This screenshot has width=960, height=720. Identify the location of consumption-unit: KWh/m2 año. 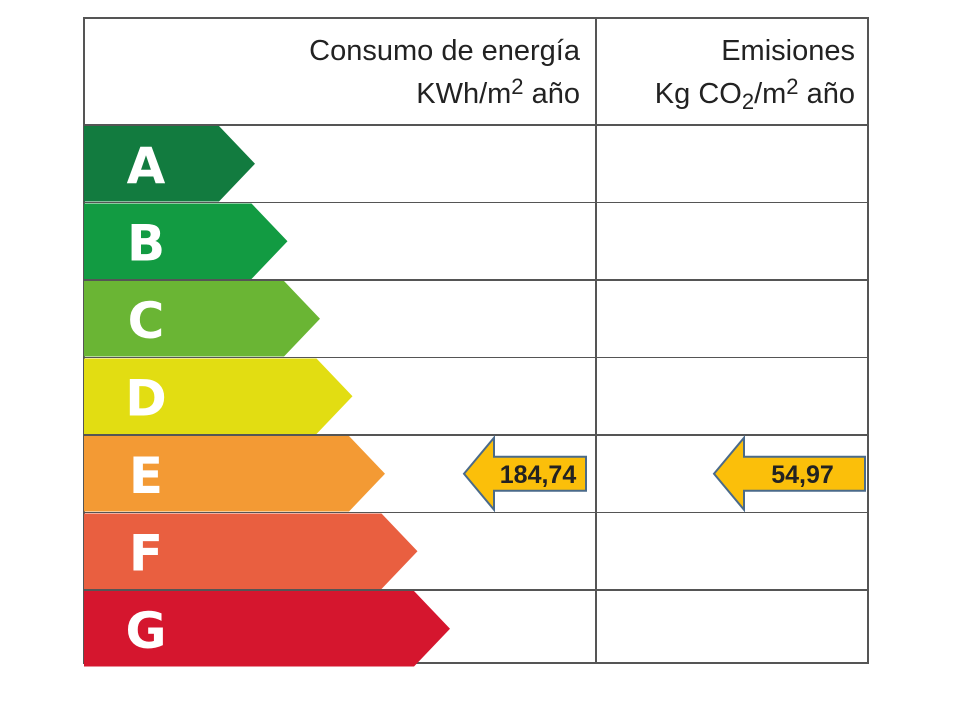
(498, 92).